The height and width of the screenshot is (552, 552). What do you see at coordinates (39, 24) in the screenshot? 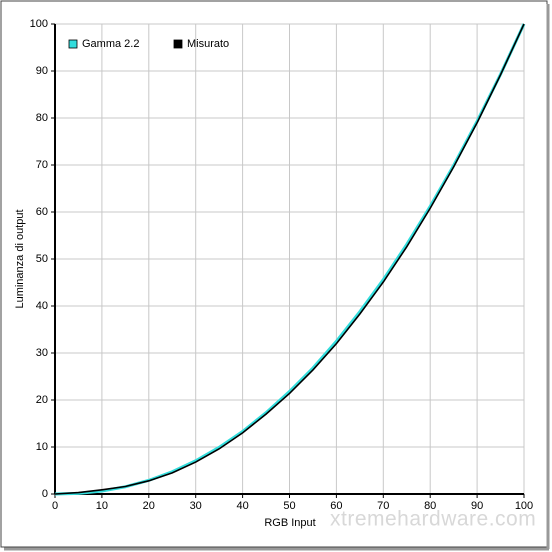
I see `y-tick-label: 100` at bounding box center [39, 24].